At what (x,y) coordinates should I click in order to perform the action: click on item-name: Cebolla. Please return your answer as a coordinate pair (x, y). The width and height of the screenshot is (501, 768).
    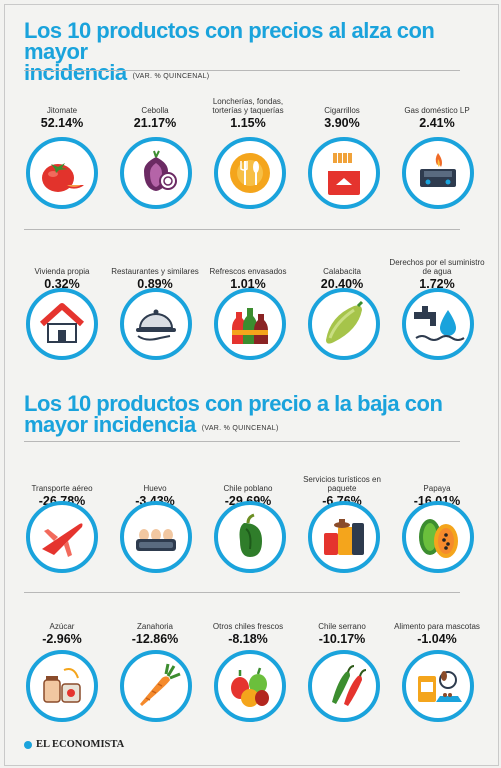
    Looking at the image, I should click on (155, 110).